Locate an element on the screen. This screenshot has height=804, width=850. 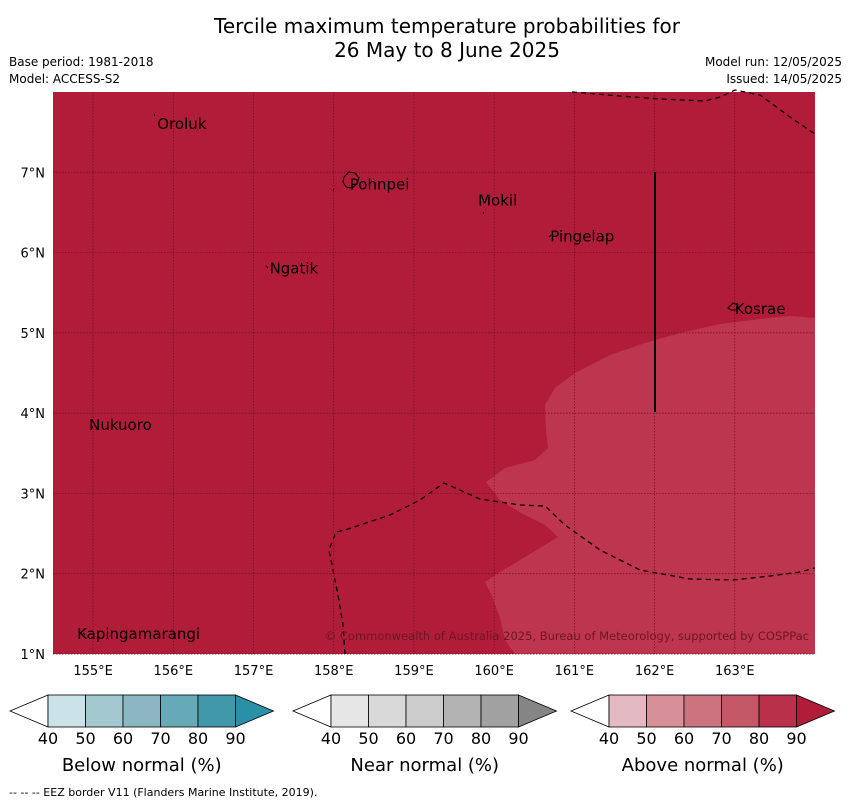
ngatik-atoll is located at coordinates (267, 267).